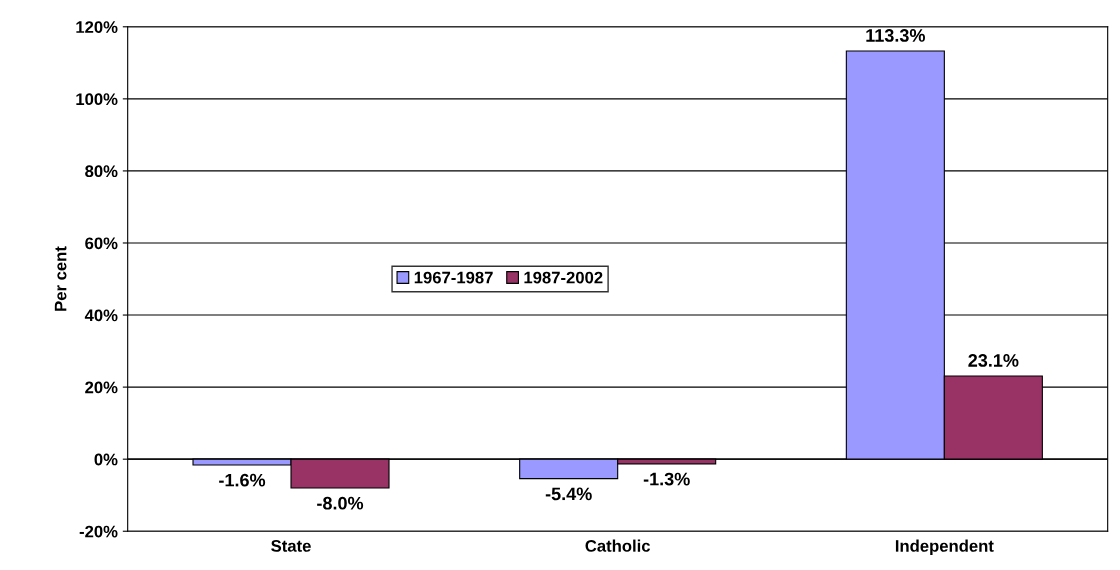  I want to click on data-label: -5.4%, so click(568, 494).